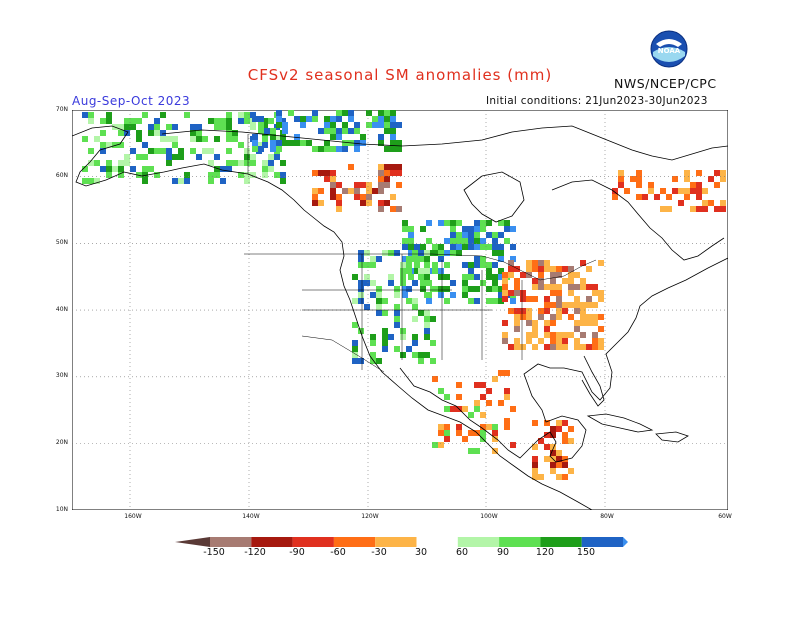 The image size is (800, 618). Describe the element at coordinates (602, 542) in the screenshot. I see `colorbar-swatch` at that location.